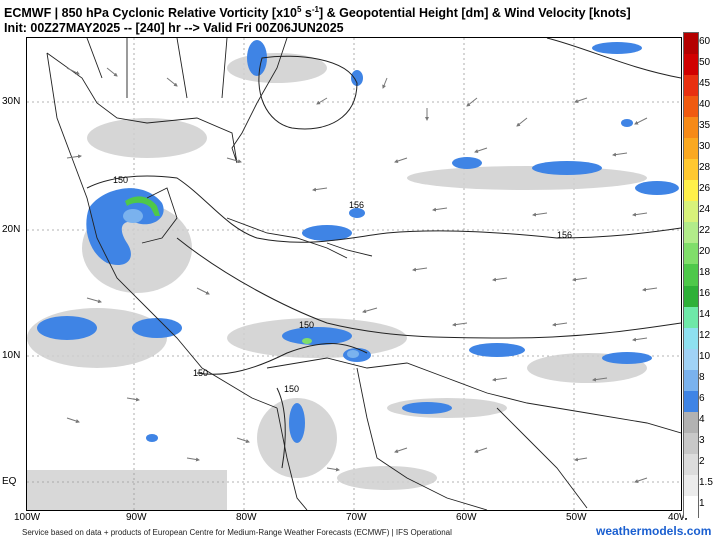 This screenshot has width=720, height=540. What do you see at coordinates (705, 315) in the screenshot?
I see `color-scale-label: 14` at bounding box center [705, 315].